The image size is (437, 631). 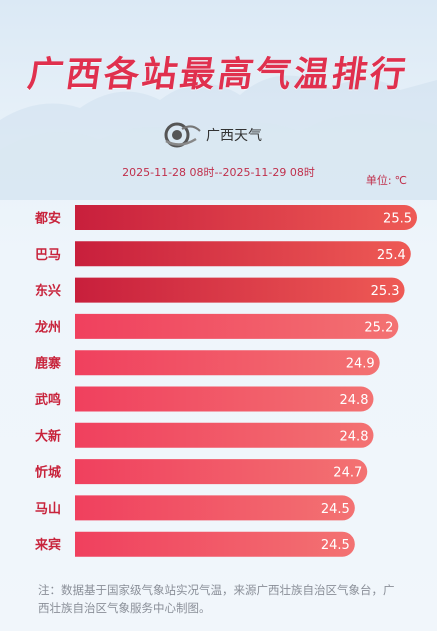 I want to click on chart-title: 广西各站最高气温排行, so click(x=218, y=75).